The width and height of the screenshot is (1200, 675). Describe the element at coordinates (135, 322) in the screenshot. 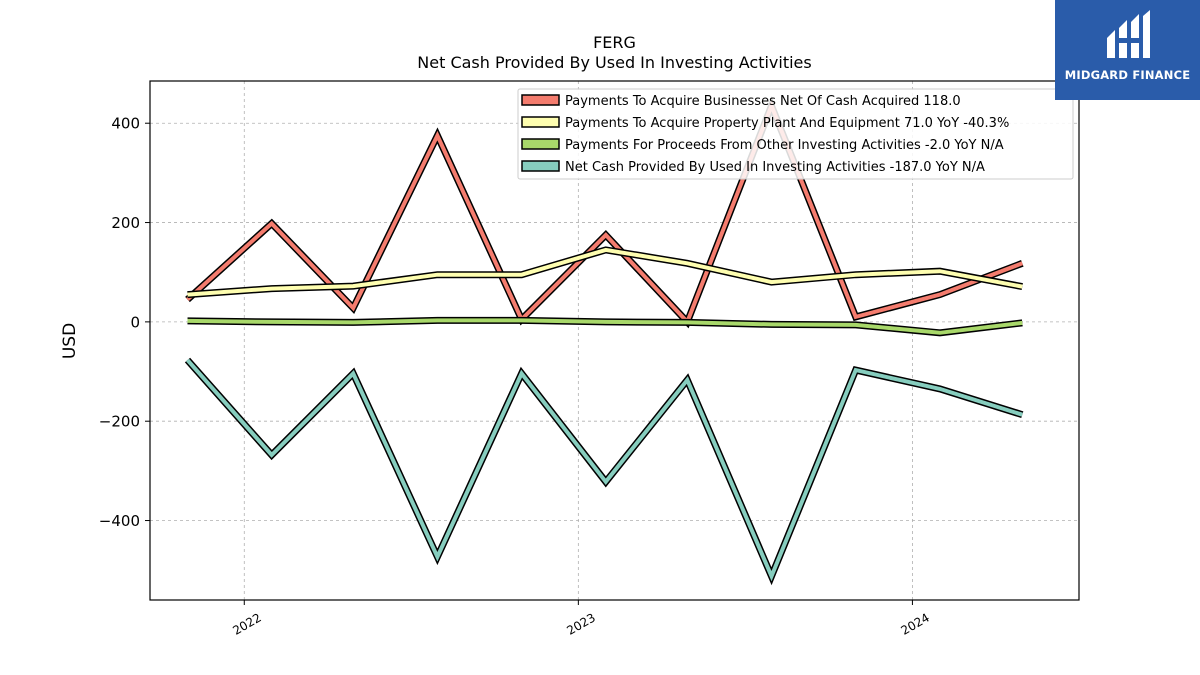

I see `y-tick-label: 0` at that location.